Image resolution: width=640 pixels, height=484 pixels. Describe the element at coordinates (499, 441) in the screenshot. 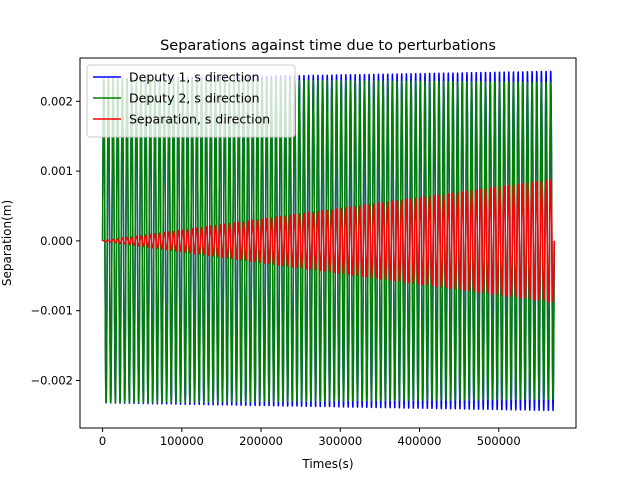

I see `x-tick-label: 500000` at that location.